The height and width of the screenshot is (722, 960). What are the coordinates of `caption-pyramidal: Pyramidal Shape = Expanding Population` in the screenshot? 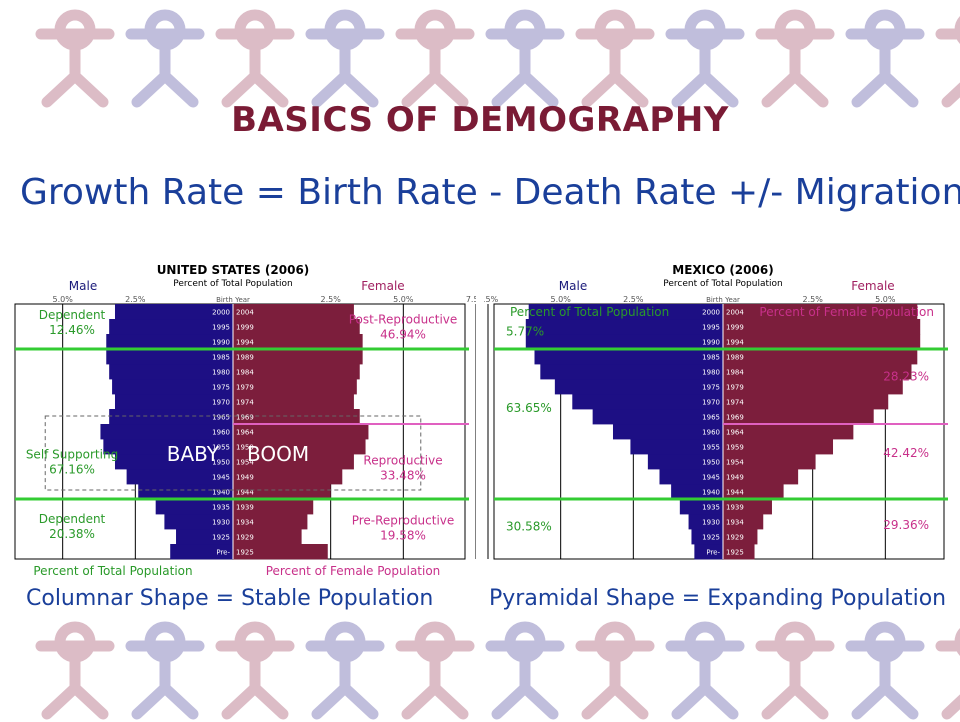 It's located at (718, 598).